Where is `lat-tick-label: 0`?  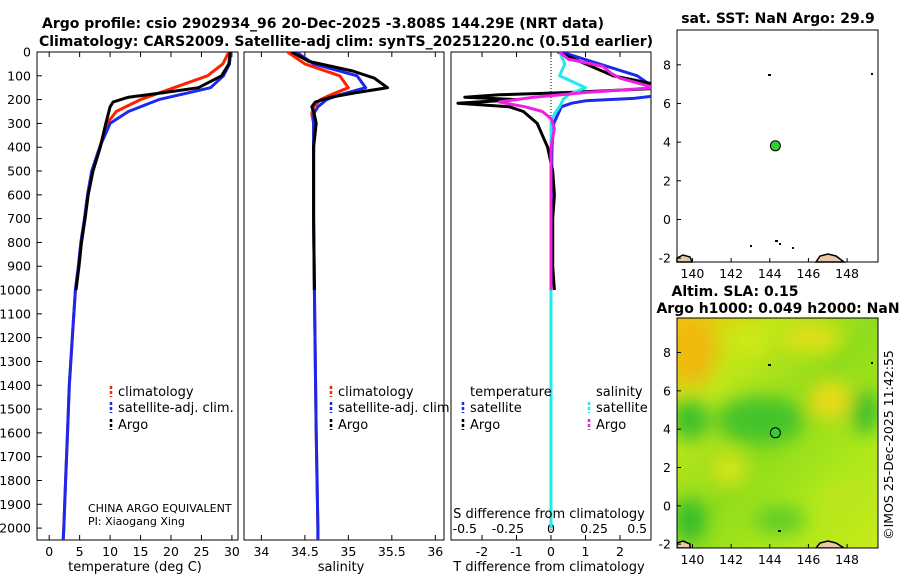 lat-tick-label: 0 is located at coordinates (667, 505).